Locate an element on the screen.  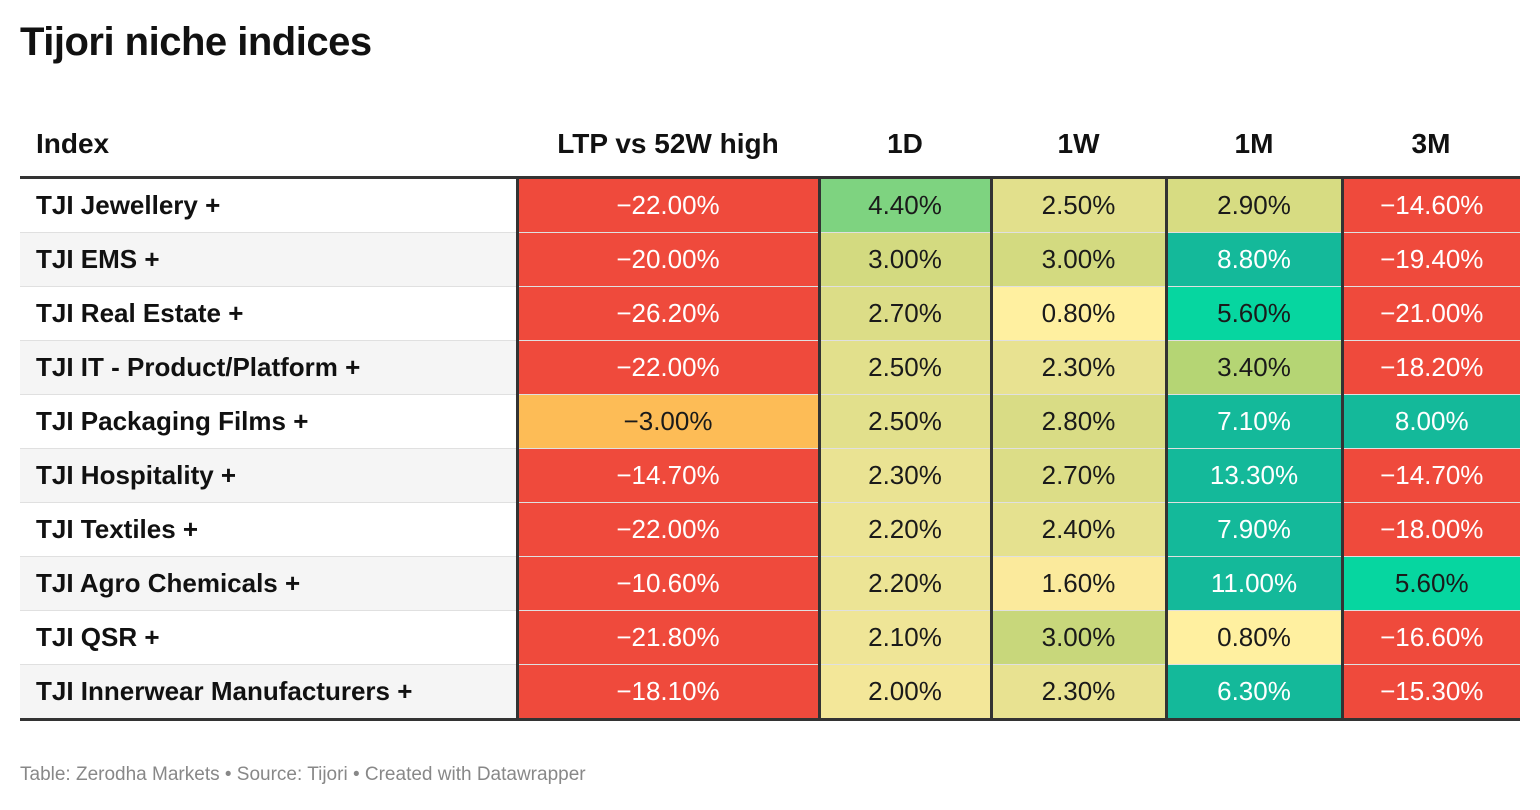
m1-cell: 13.30% is located at coordinates (1253, 475).